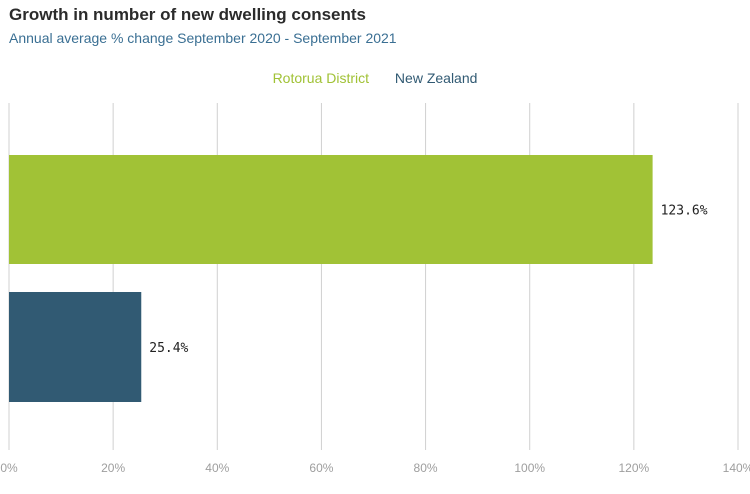 The height and width of the screenshot is (494, 750). Describe the element at coordinates (375, 78) in the screenshot. I see `legend: Rotorua District New Zealand` at that location.